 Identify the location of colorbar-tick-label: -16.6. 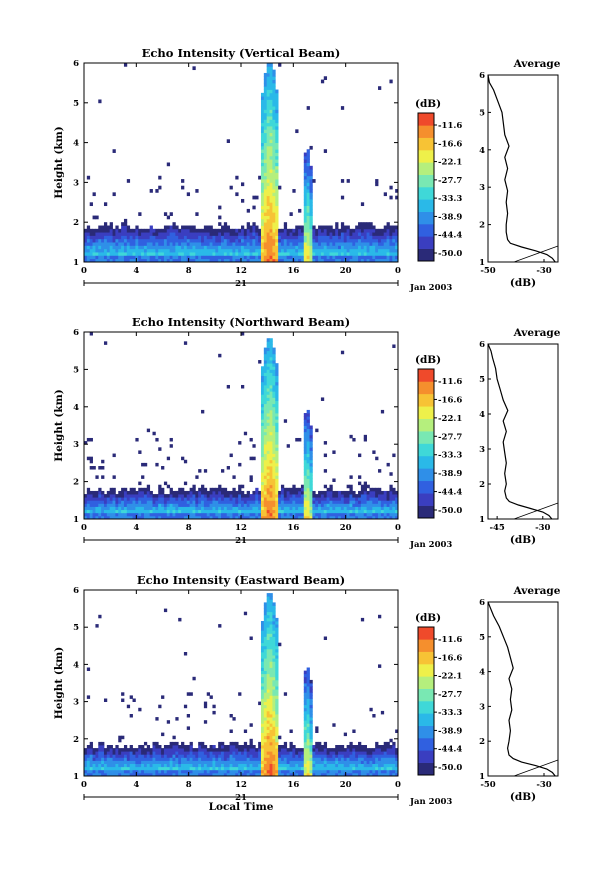
(450, 658).